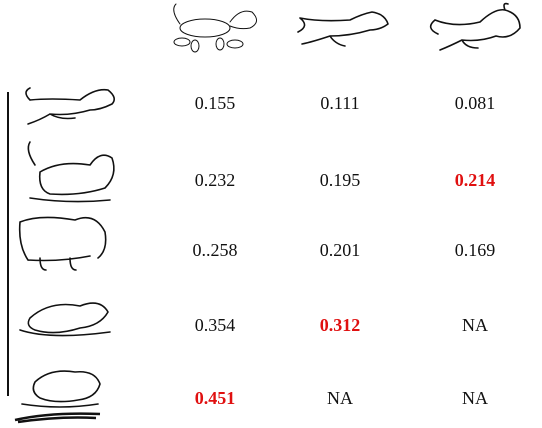  I want to click on row-sketch-elephant-dog, so click(62, 243).